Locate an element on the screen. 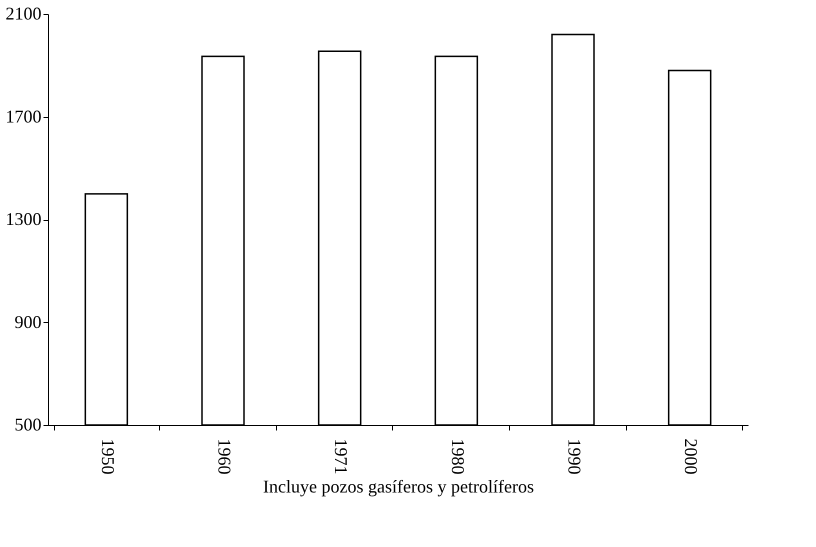  x-axis-title: Incluye pozos gasíferos y petrolíferos is located at coordinates (398, 486).